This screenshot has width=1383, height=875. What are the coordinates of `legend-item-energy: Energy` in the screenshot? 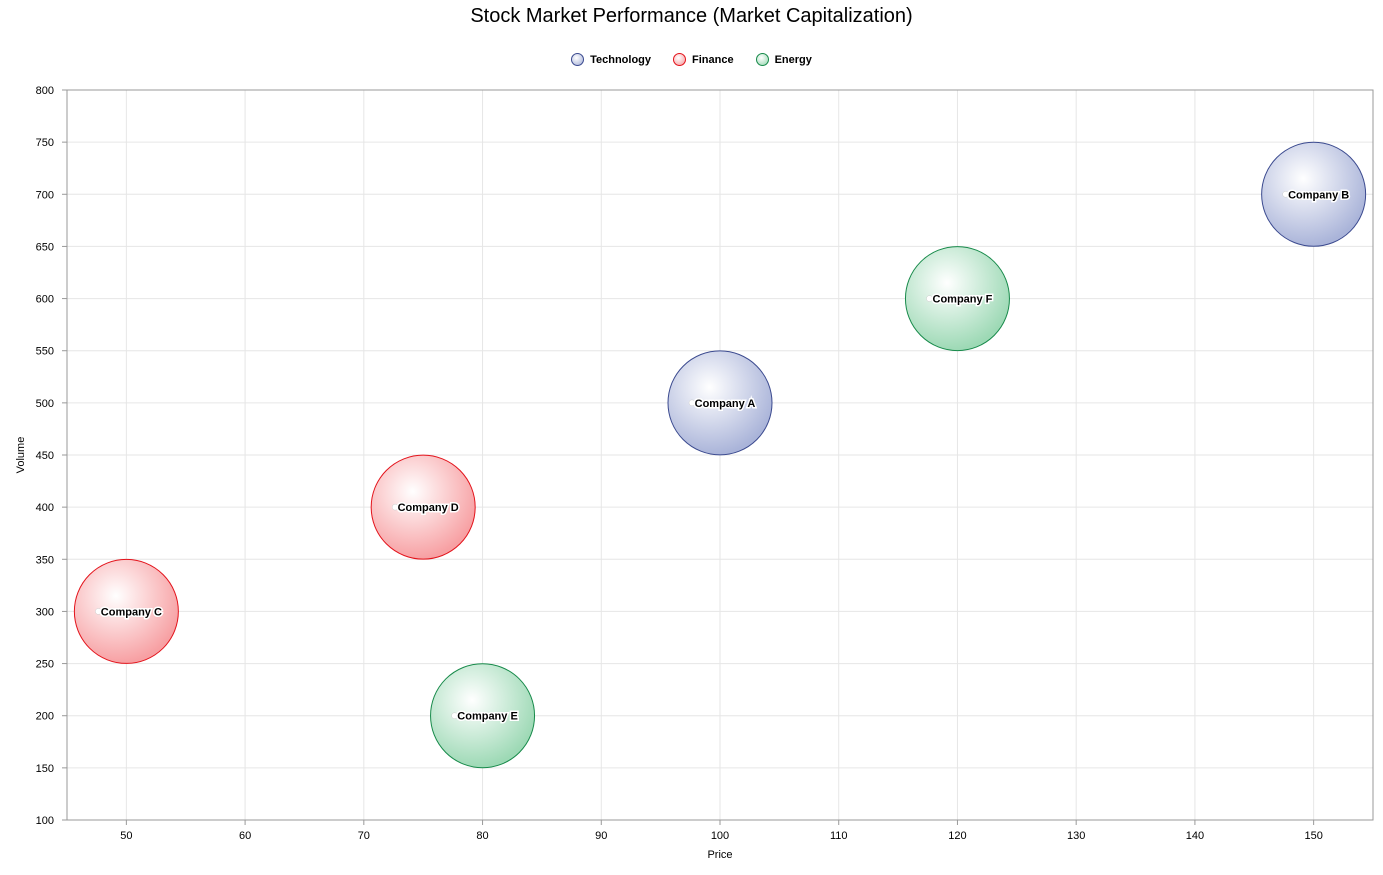 It's located at (783, 59).